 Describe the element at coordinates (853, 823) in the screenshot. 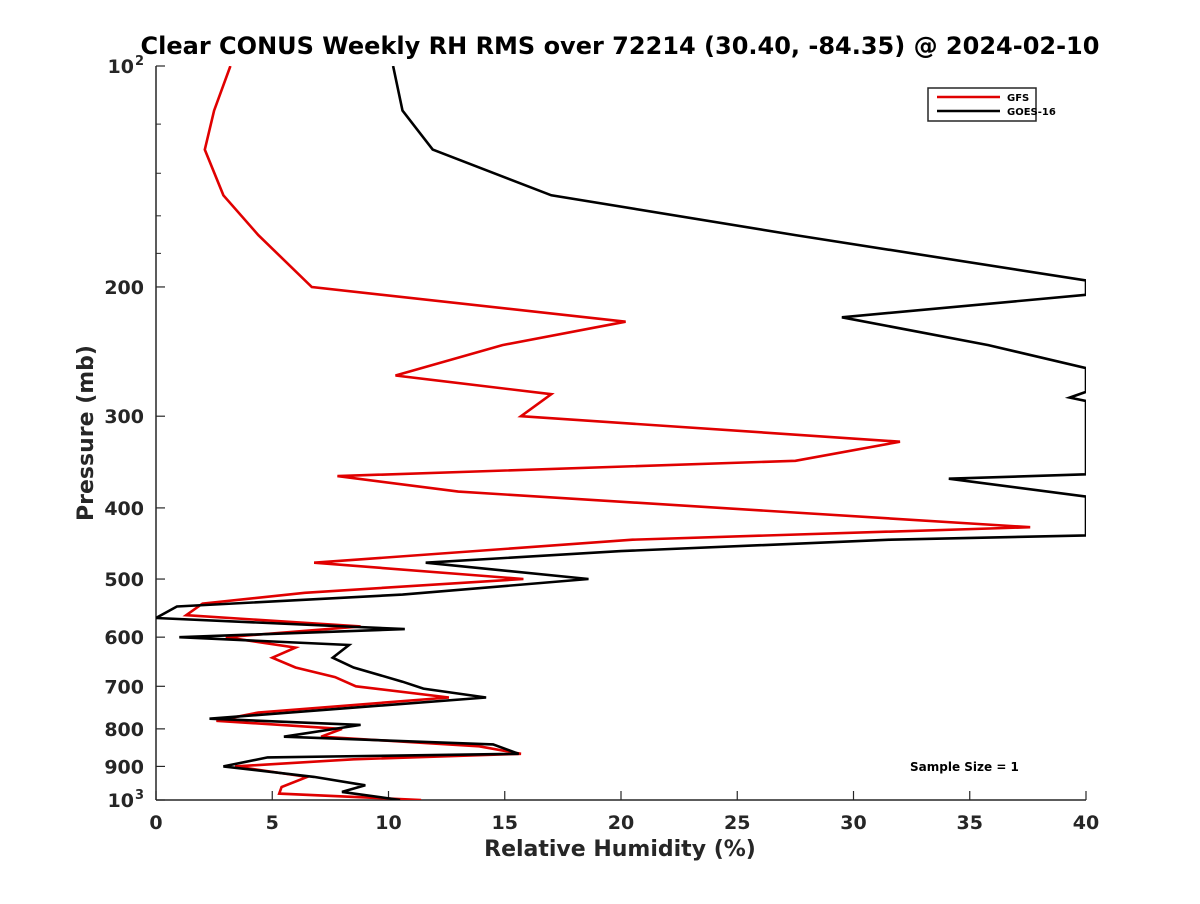

I see `x-tick-label: 30` at that location.